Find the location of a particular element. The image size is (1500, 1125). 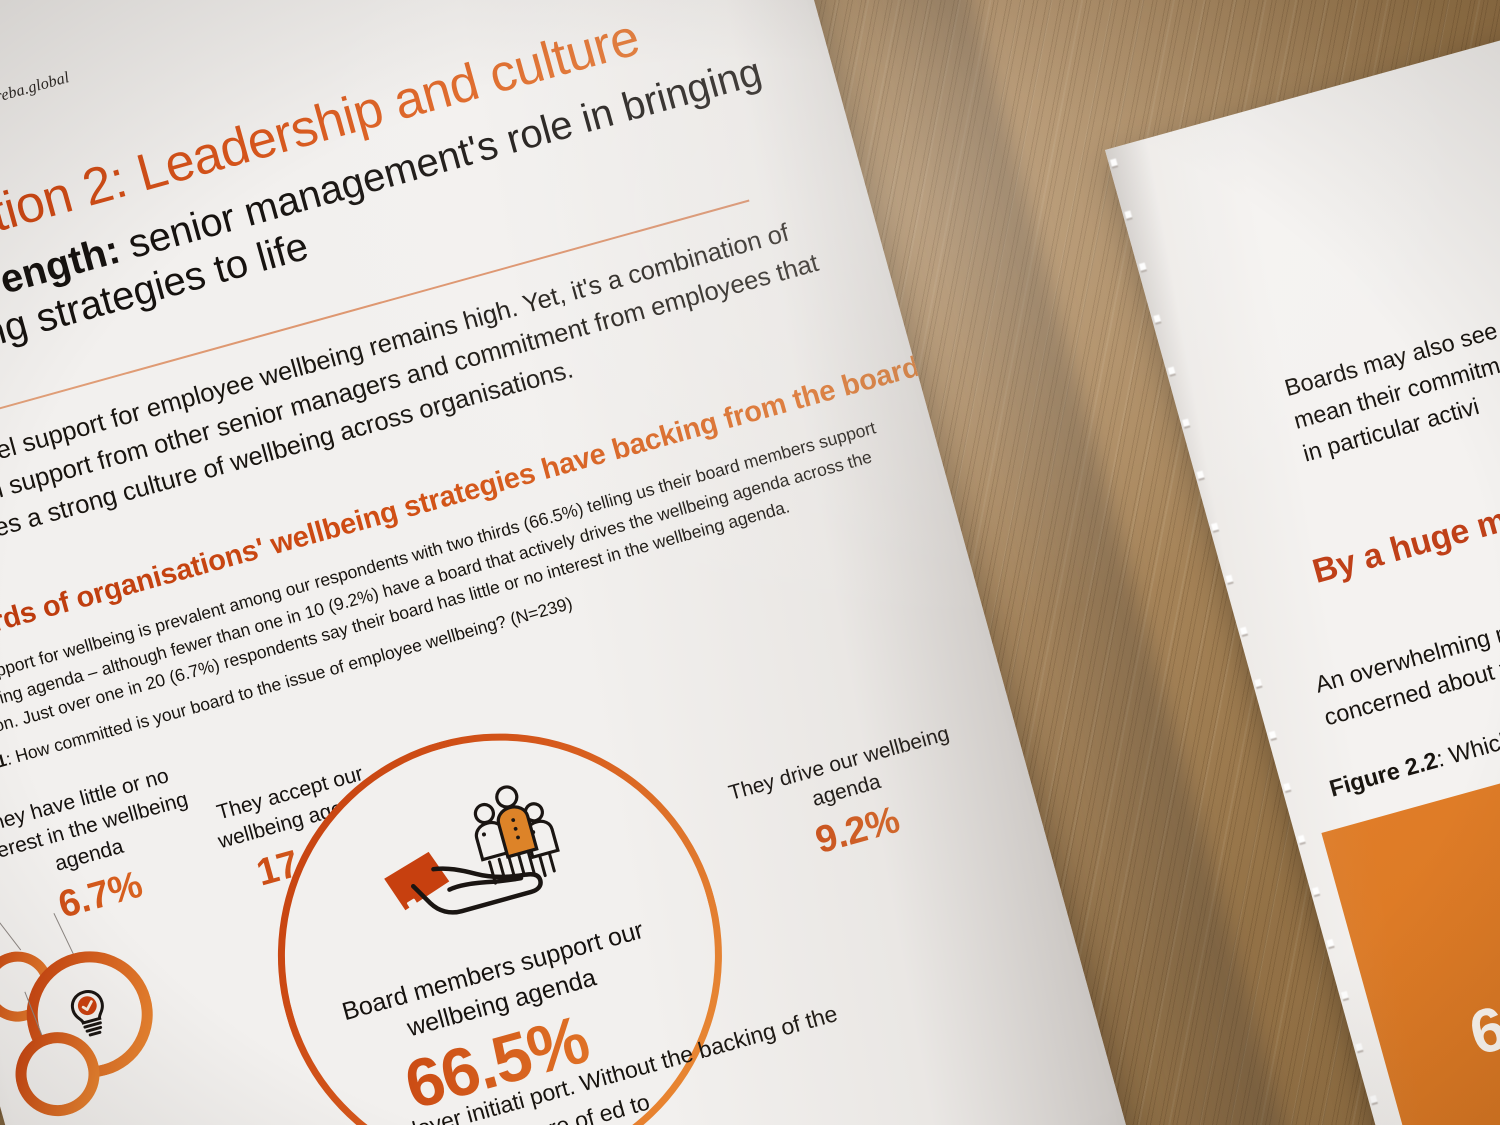

segment-drive-agenda: They drive our wellbeing agenda 9.2% is located at coordinates (849, 801).